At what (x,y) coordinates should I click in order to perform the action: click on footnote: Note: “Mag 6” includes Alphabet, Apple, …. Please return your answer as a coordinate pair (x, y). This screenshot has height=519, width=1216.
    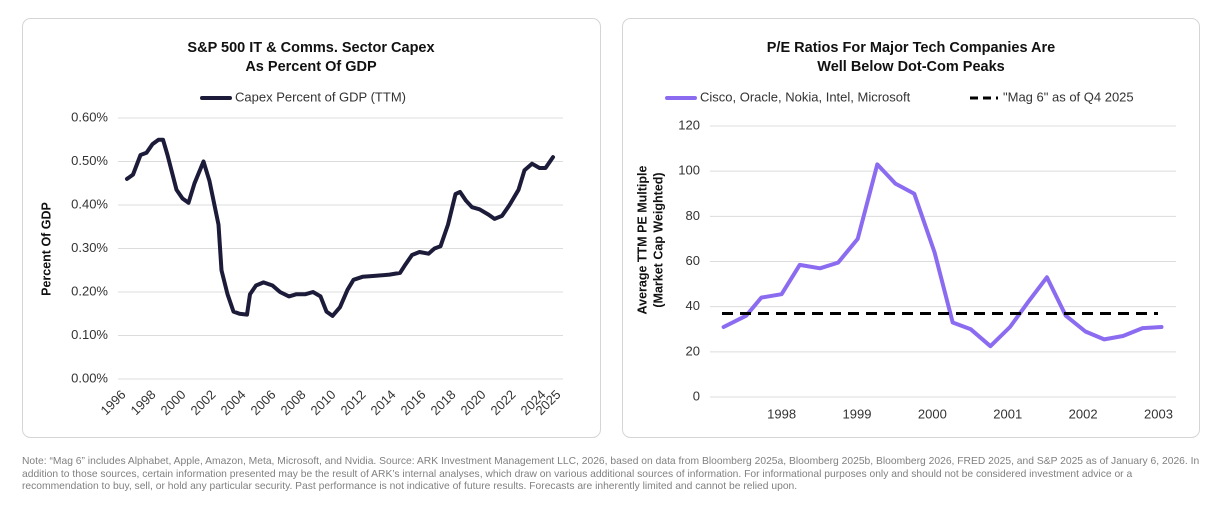
    Looking at the image, I should click on (611, 474).